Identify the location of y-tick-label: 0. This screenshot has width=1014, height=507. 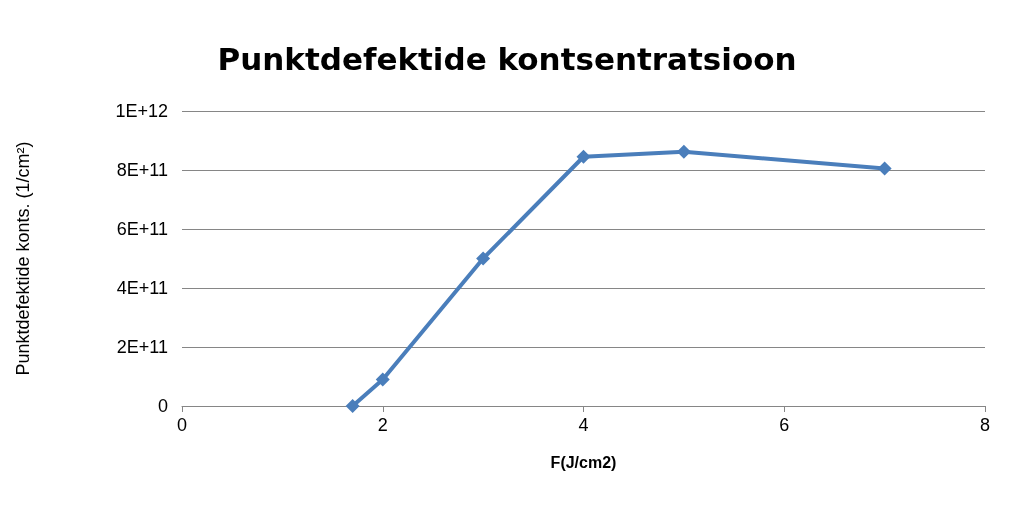
(162, 406).